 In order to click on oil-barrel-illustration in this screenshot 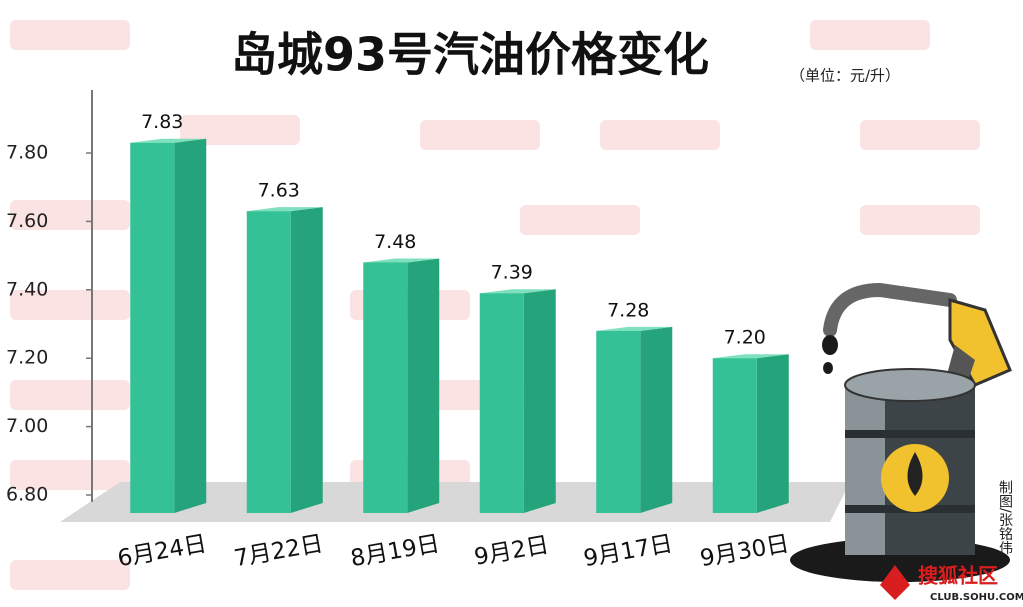, I will do `click(901, 432)`.